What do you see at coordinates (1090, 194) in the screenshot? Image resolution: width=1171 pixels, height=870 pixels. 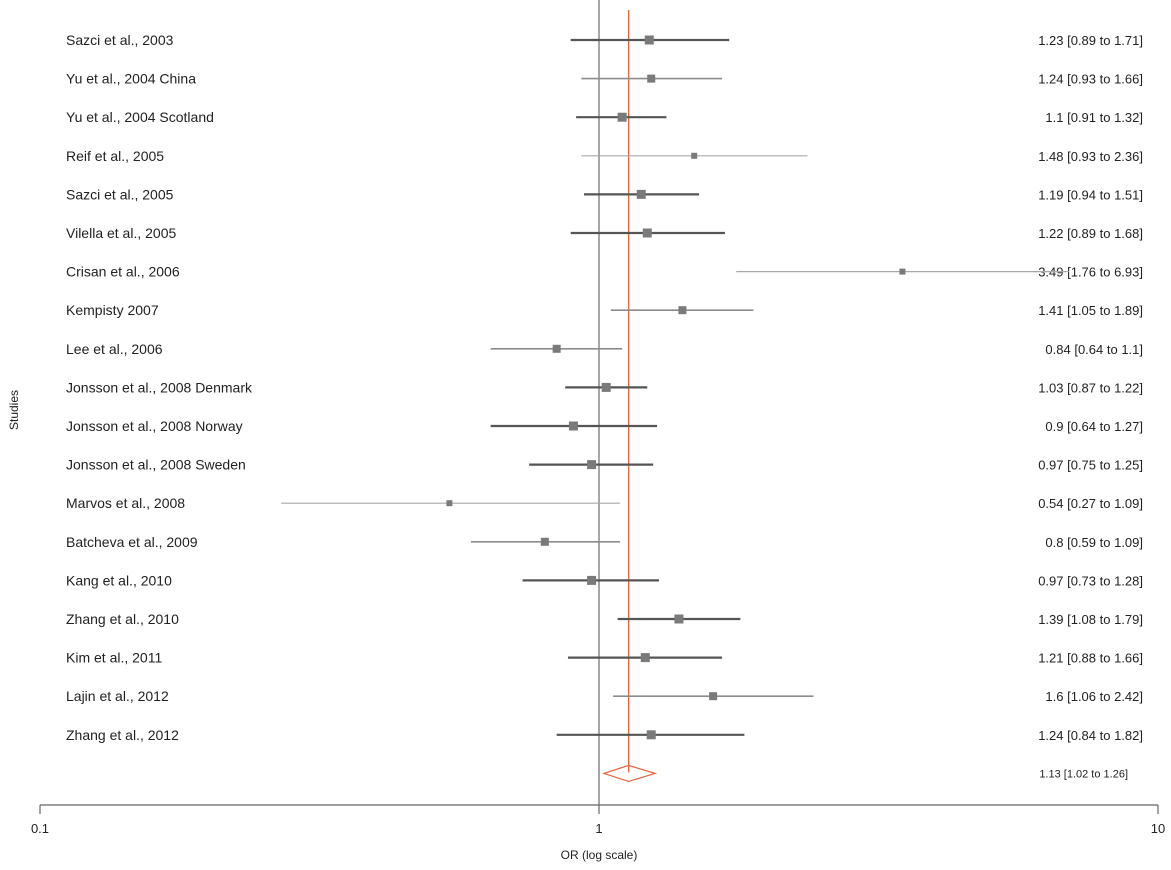 I see `study-ci-label: 1.19 [0.94 to 1.51]` at bounding box center [1090, 194].